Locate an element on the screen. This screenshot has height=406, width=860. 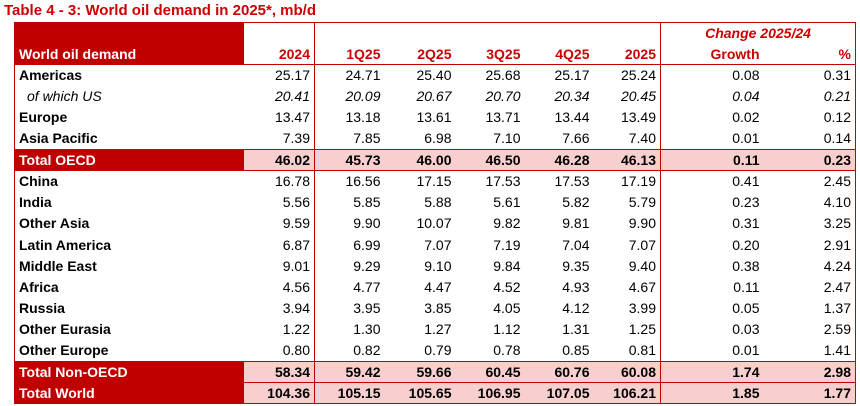
row-label: Total OECD is located at coordinates (129, 159).